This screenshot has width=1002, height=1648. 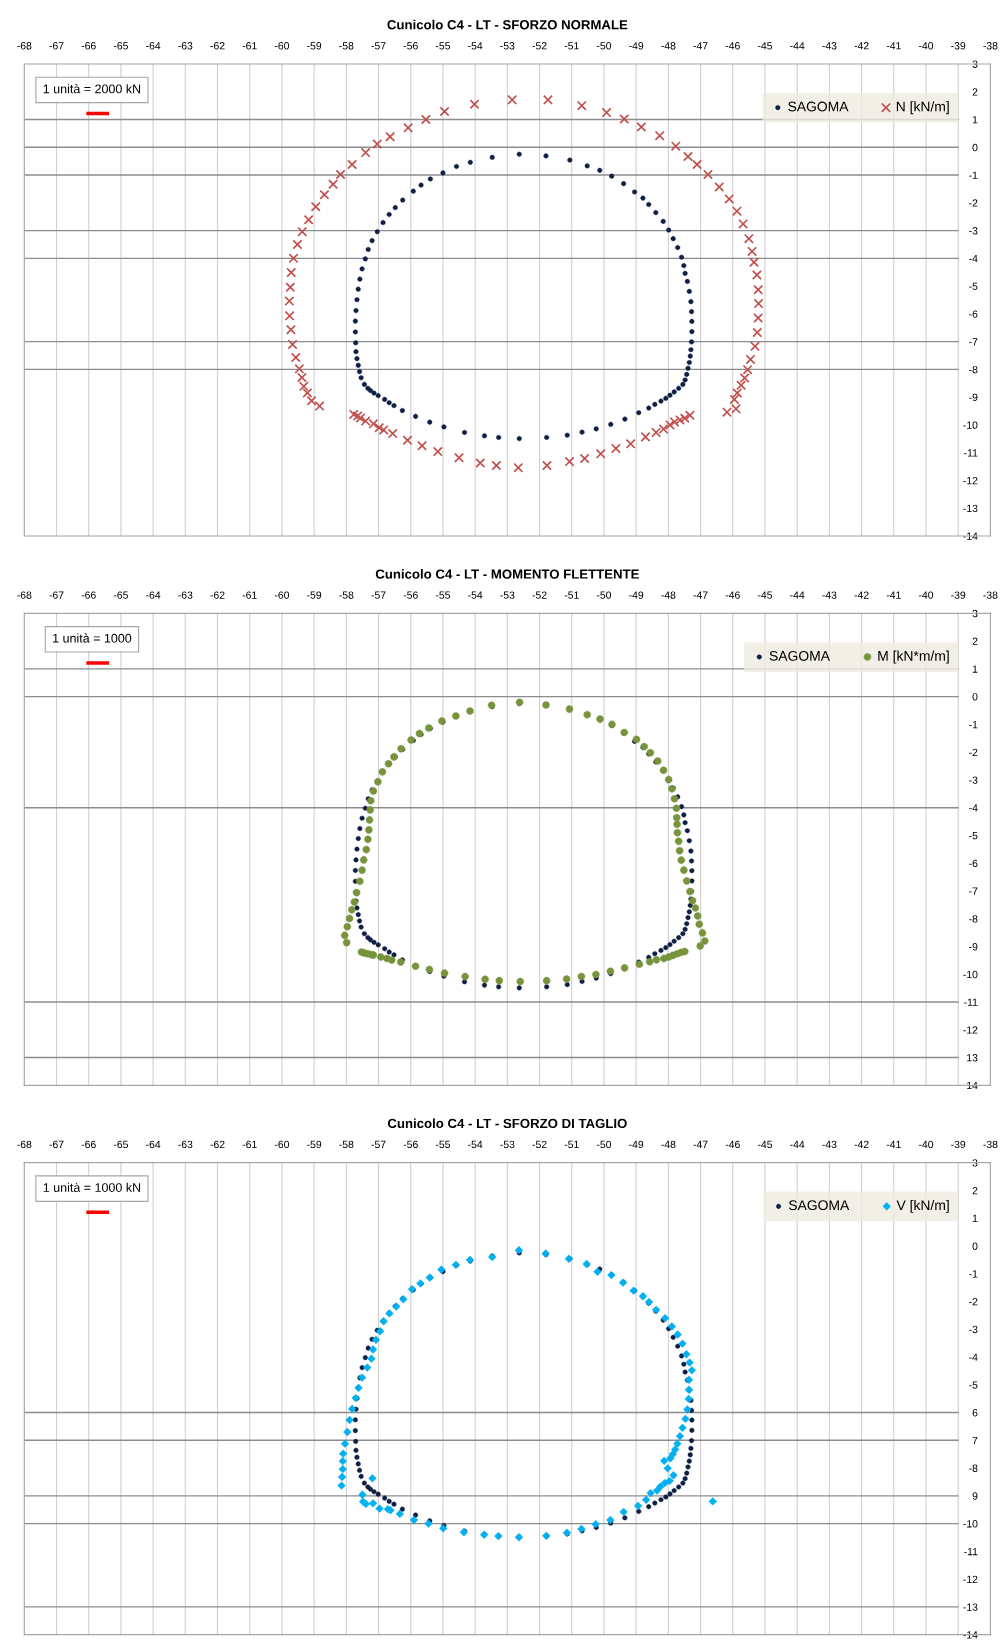 I want to click on x-tick-label: -60, so click(x=282, y=595).